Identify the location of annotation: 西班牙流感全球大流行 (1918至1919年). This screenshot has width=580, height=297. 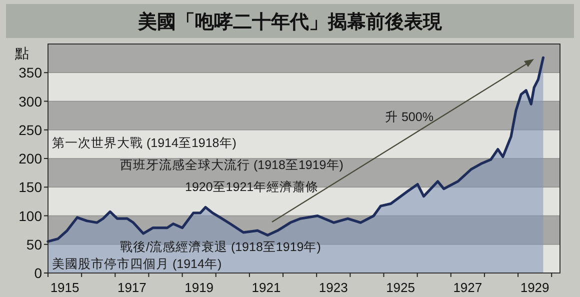
(232, 164).